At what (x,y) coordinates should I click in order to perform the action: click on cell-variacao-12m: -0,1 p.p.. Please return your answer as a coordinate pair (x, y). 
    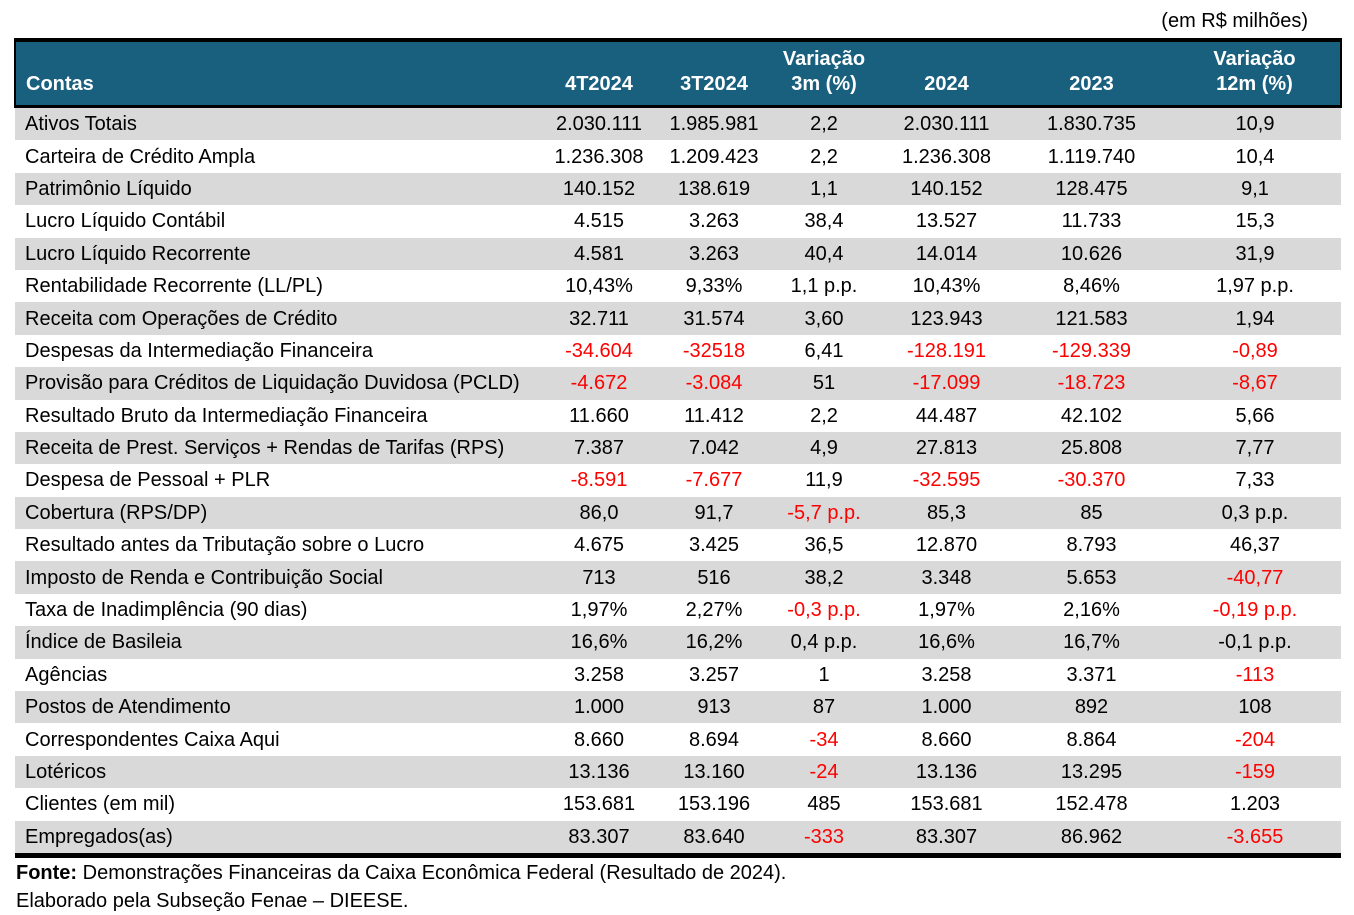
    Looking at the image, I should click on (1255, 642).